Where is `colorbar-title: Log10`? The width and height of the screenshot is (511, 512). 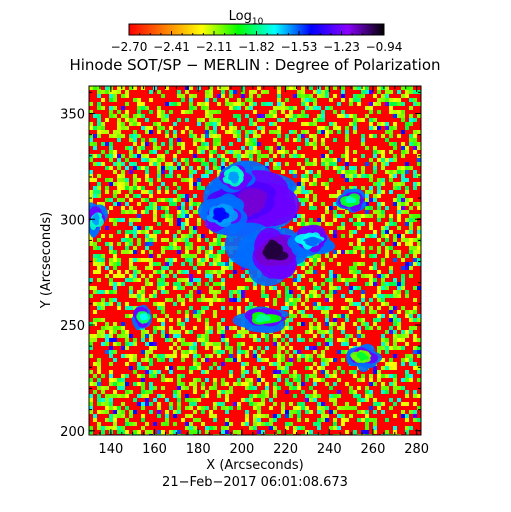 colorbar-title: Log10 is located at coordinates (246, 18).